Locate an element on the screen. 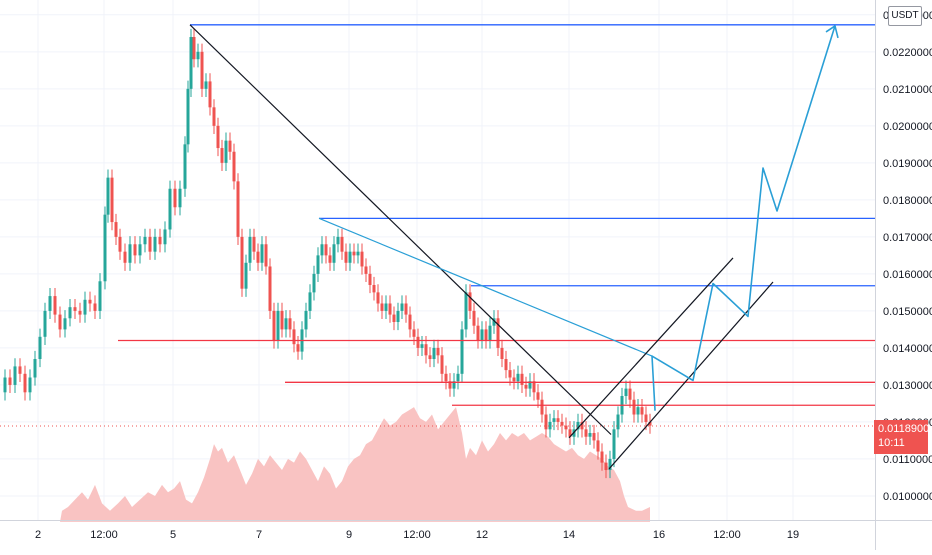 Image resolution: width=932 pixels, height=555 pixels. time-tick-label: 19 is located at coordinates (793, 535).